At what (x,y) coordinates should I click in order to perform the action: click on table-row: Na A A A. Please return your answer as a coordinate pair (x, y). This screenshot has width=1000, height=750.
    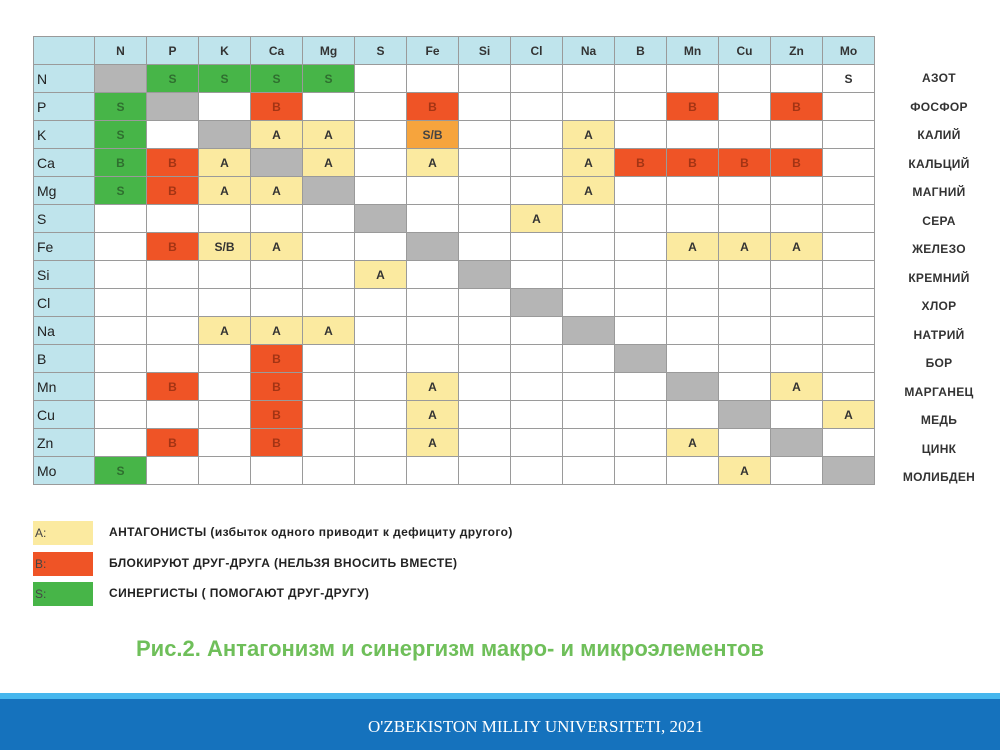
    Looking at the image, I should click on (454, 330).